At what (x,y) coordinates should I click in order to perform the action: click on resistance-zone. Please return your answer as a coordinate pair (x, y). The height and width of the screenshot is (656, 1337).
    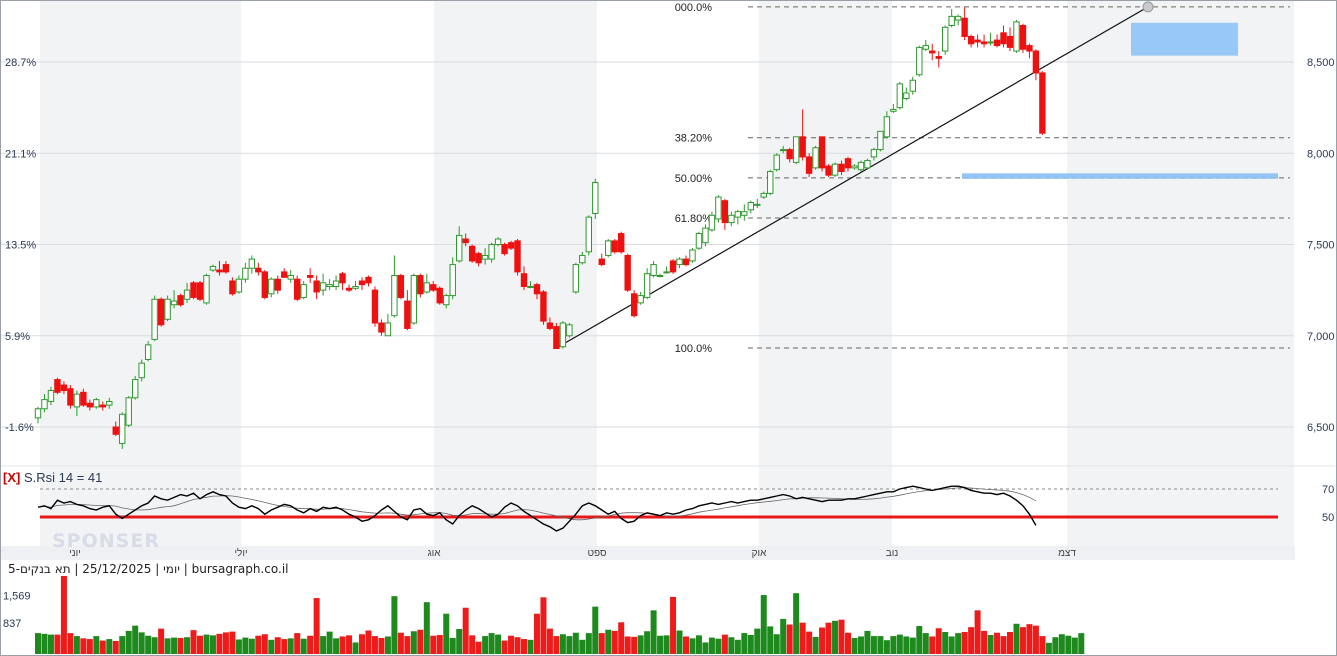
    Looking at the image, I should click on (1184, 39).